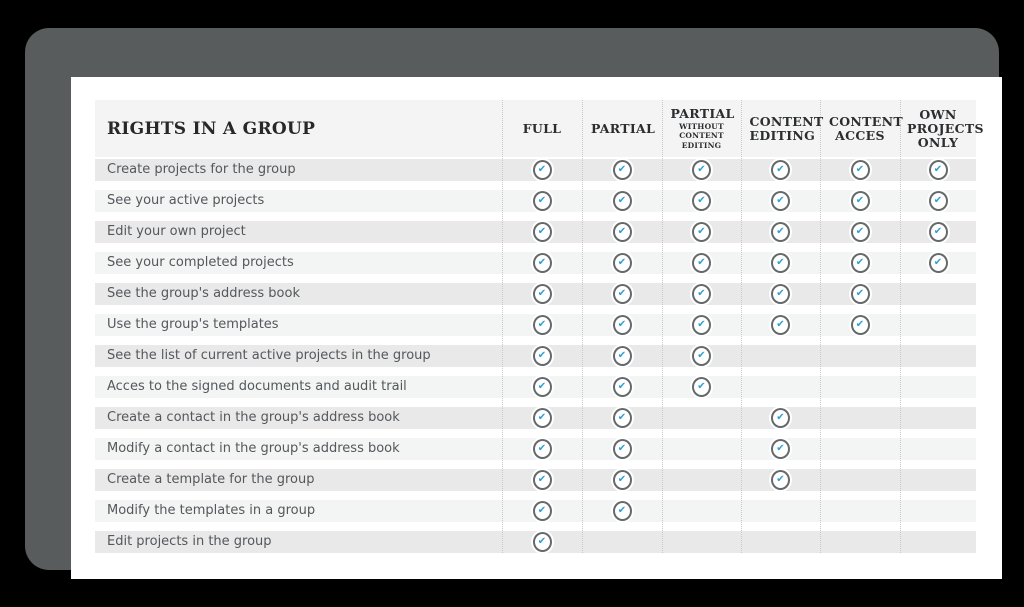  I want to click on table-row: Modify the templates in a group ✔ ✔, so click(535, 511).